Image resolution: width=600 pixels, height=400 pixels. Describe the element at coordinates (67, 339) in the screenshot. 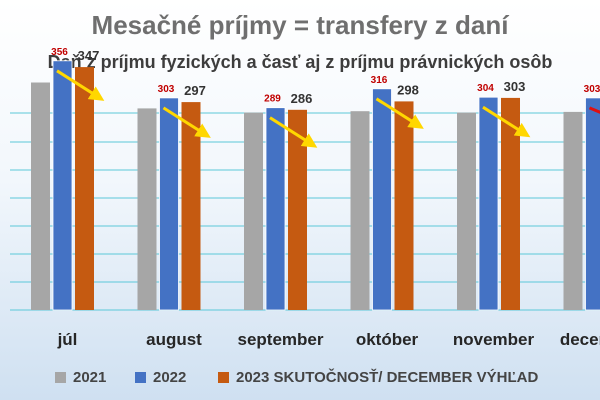

I see `x-tick-label-júl: júl` at that location.